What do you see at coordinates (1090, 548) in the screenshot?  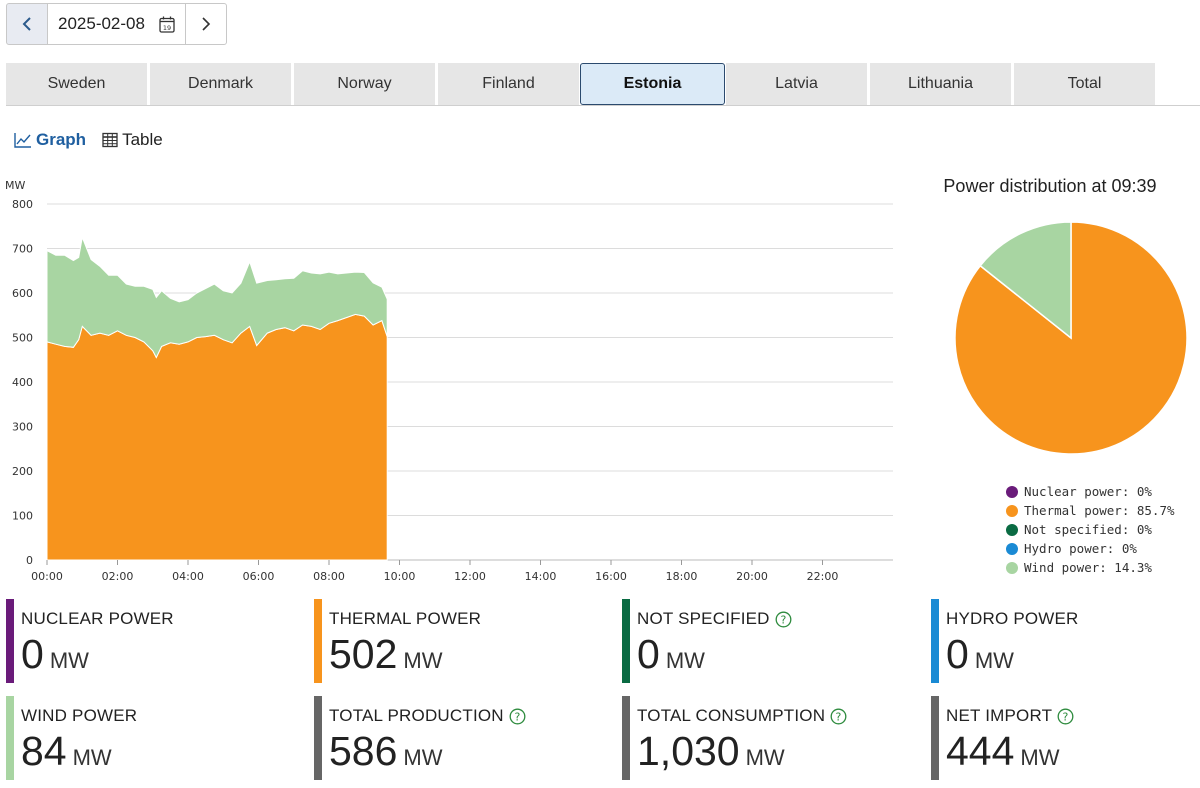 I see `legend-item-hydro: Hydro power: 0%` at bounding box center [1090, 548].